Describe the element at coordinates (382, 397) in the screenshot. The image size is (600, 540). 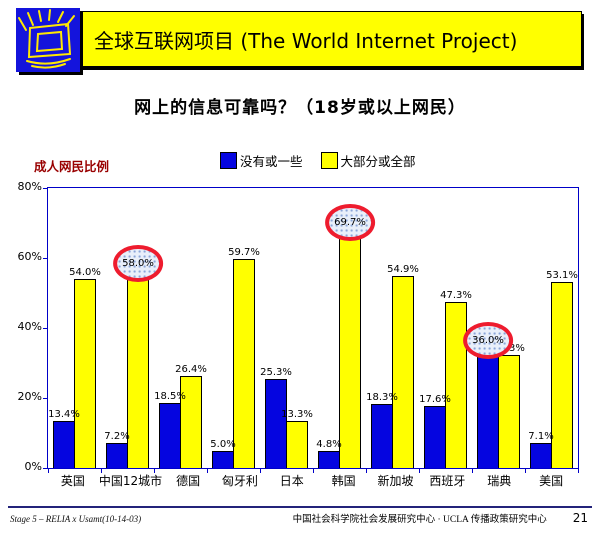
I see `bar-value-label: 18.3%` at that location.